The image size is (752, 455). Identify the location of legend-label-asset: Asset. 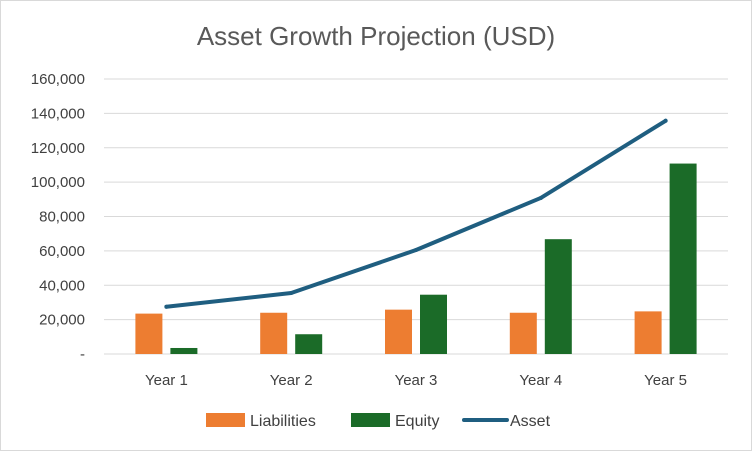
(530, 421).